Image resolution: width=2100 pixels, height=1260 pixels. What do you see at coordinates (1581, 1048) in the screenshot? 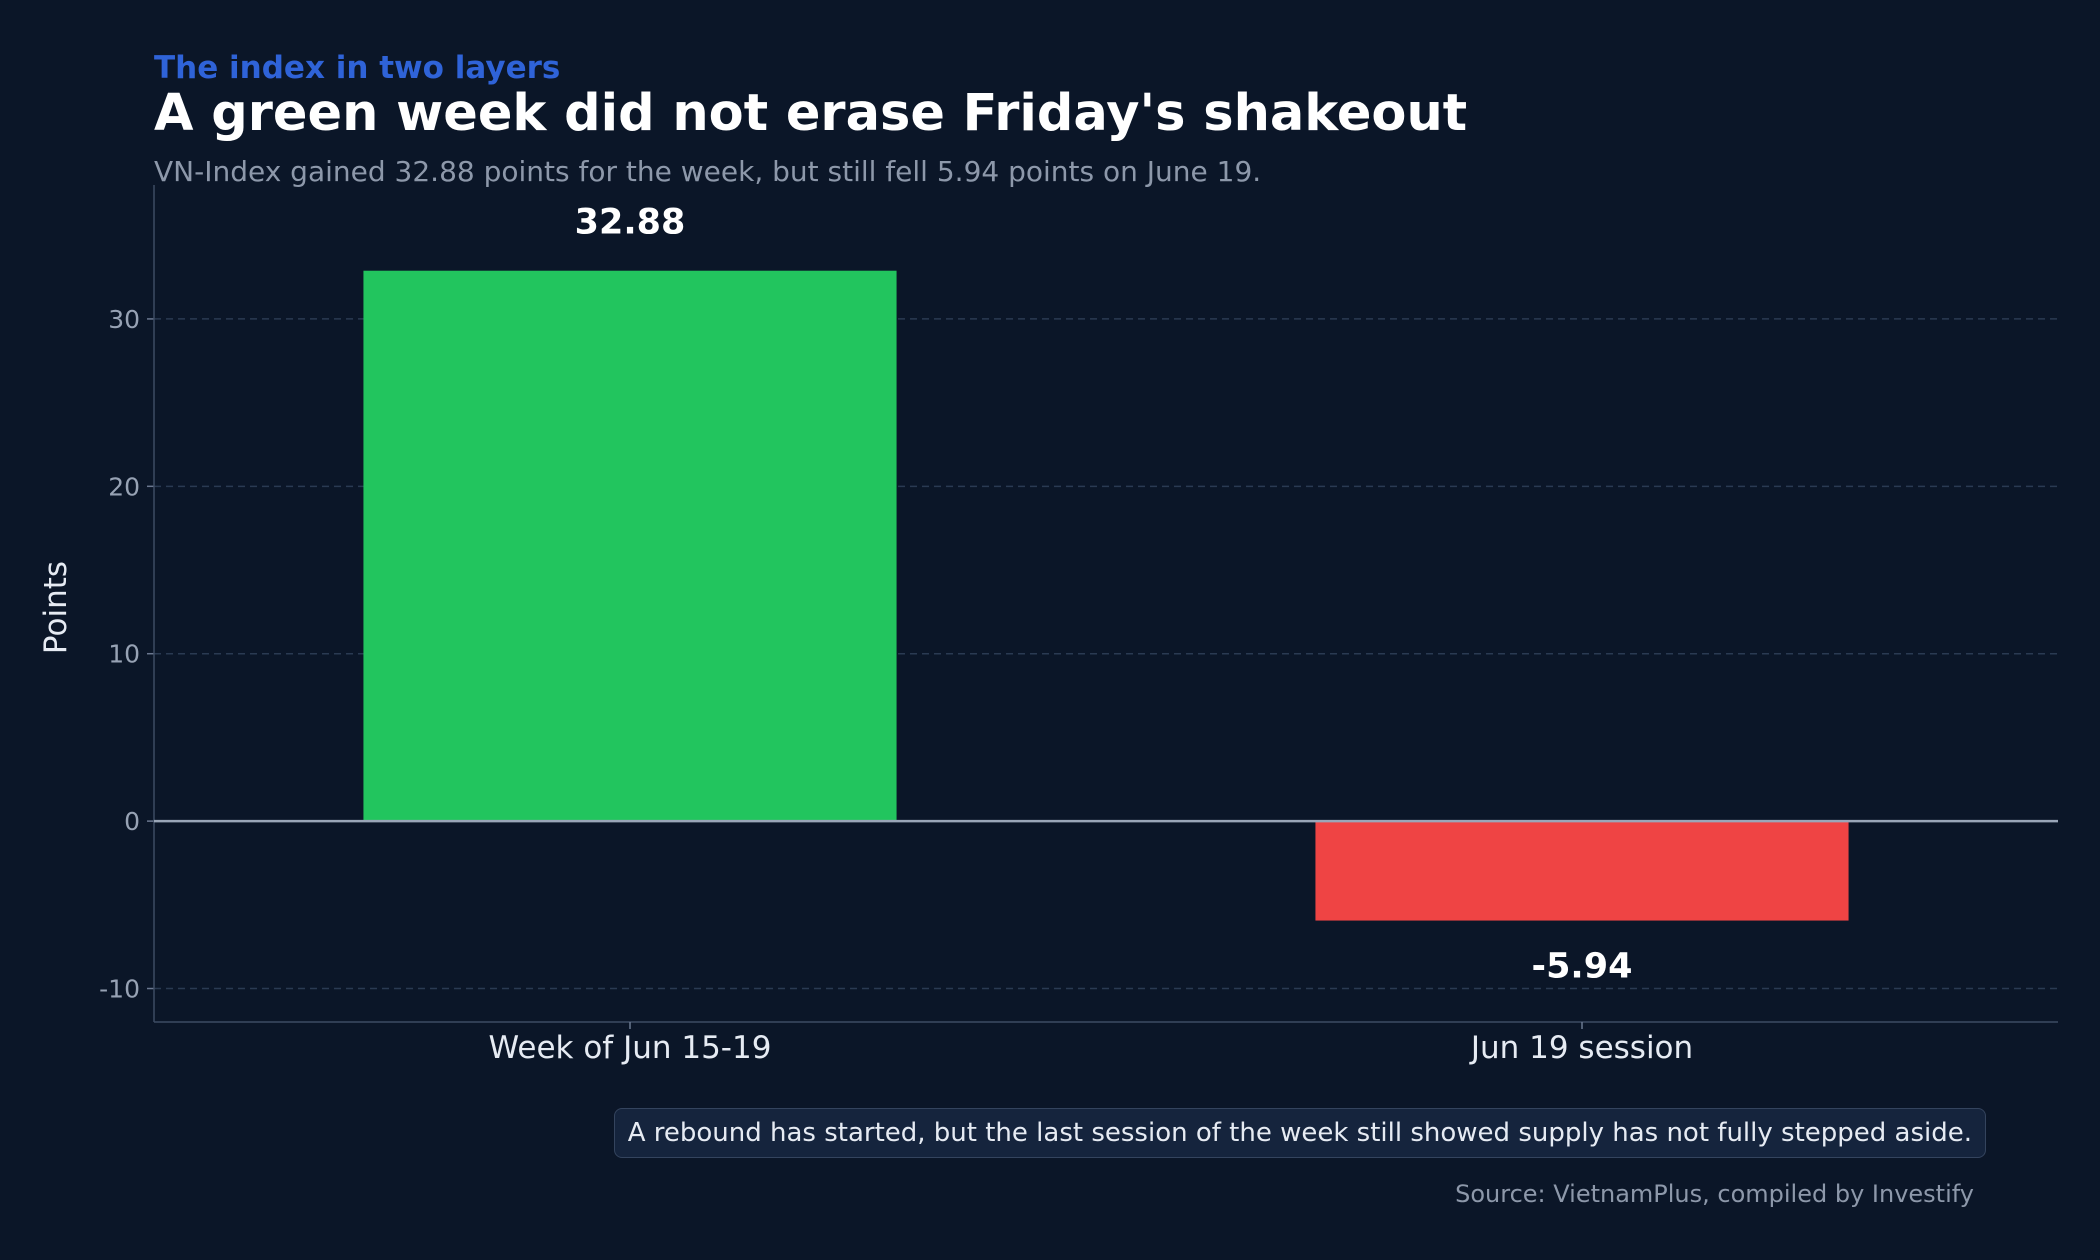
I see `x-tick-label: Jun 19 session` at bounding box center [1581, 1048].